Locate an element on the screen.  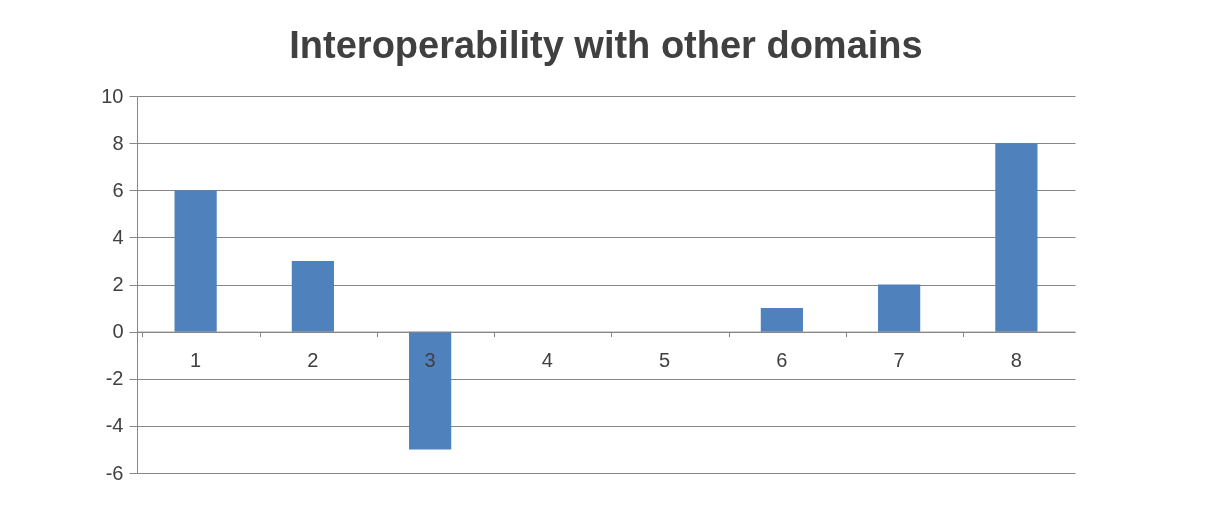
y-tick-label: 10 is located at coordinates (112, 95).